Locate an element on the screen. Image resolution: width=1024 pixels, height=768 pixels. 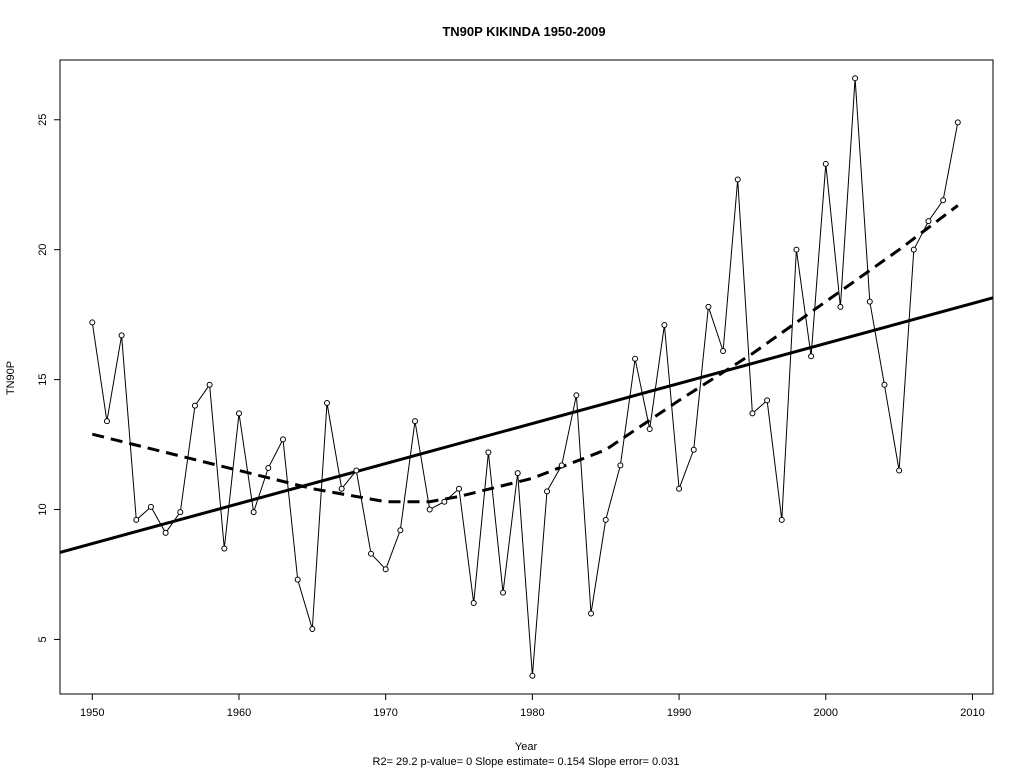
y-tick-label: 5 is located at coordinates (43, 639).